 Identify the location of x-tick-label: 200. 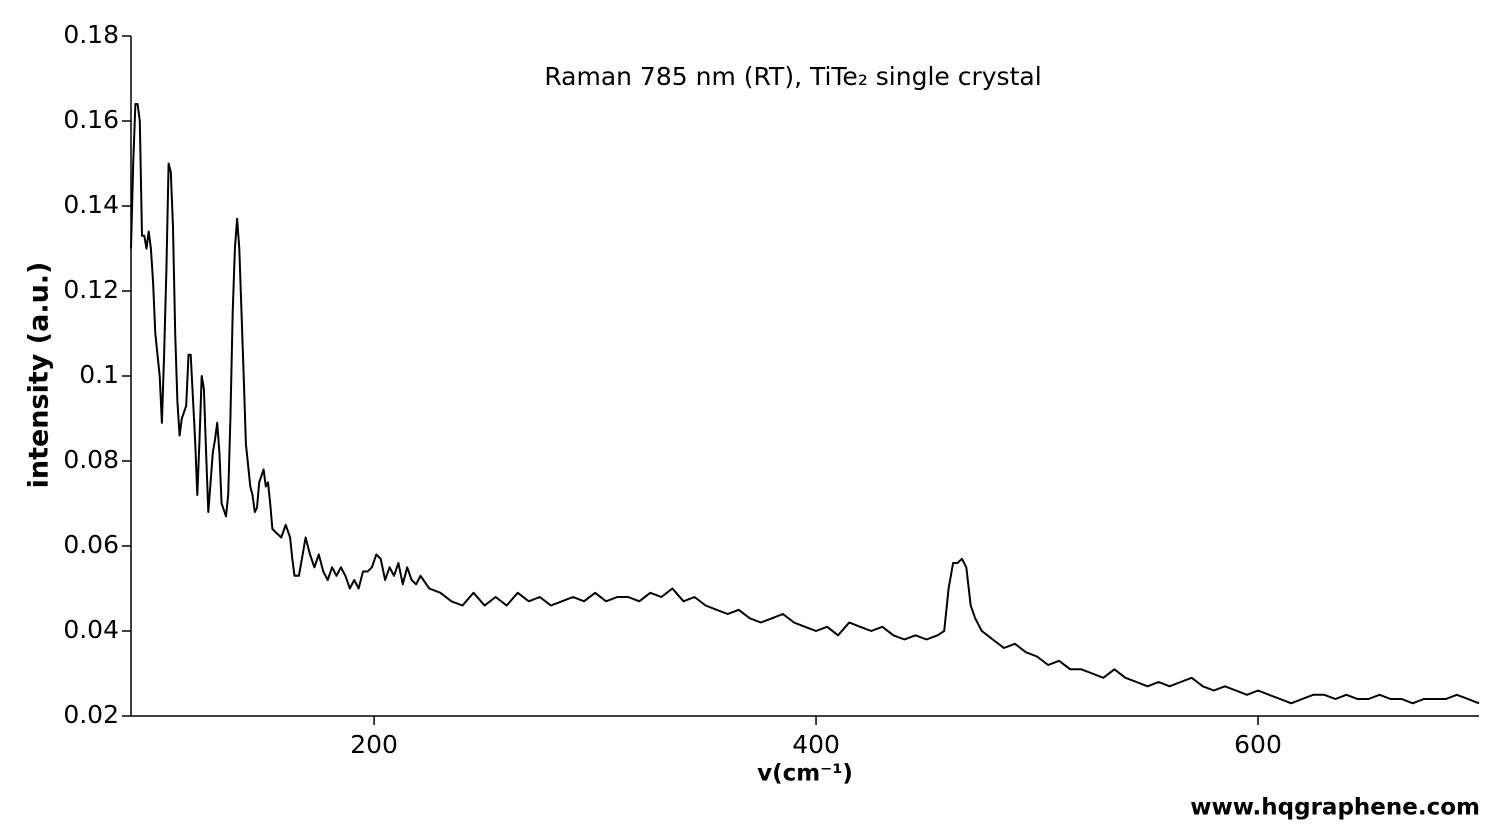
(374, 744).